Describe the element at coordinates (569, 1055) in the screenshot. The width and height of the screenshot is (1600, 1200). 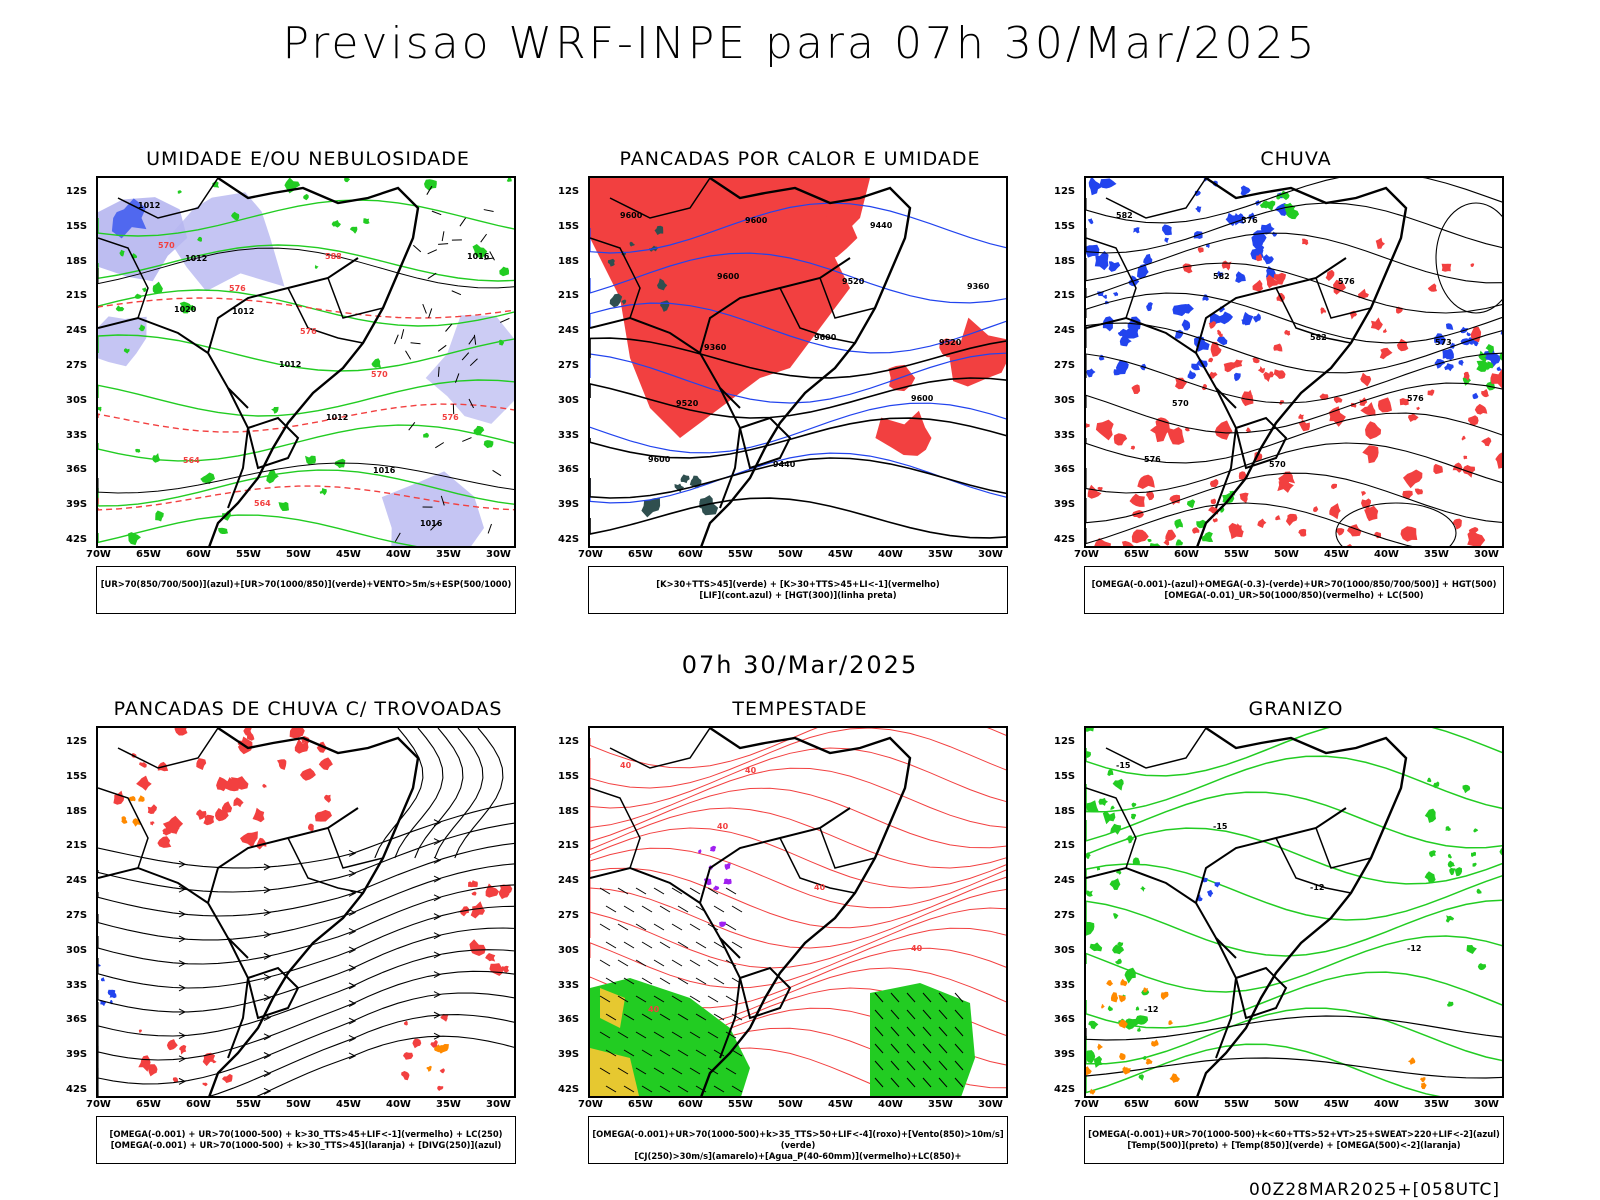
I see `lat-tick-label: 39S` at that location.